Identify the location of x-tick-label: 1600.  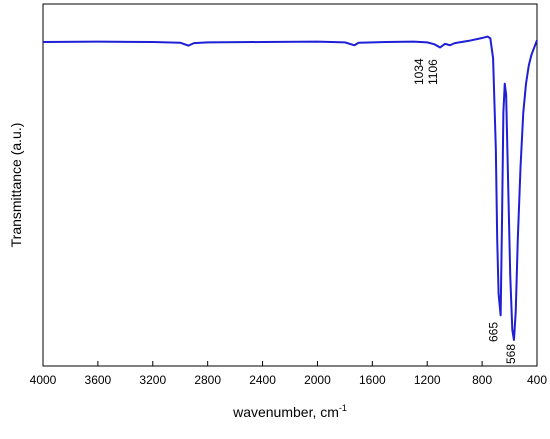
(372, 380).